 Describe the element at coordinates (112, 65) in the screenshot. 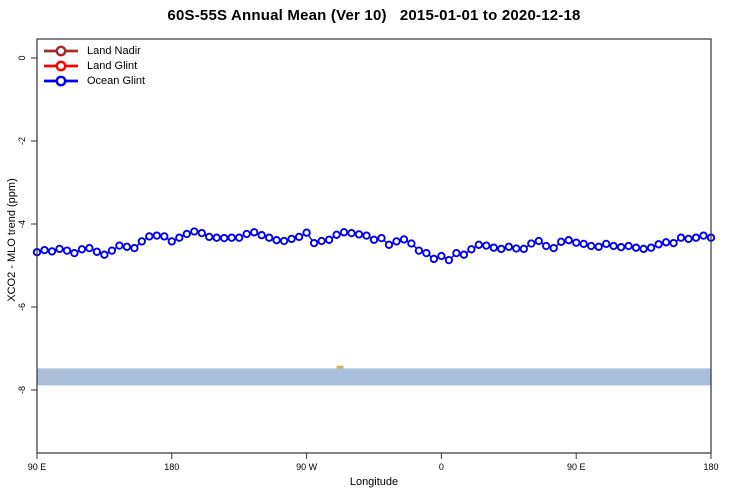

I see `legend-label-land-glint: Land Glint` at that location.